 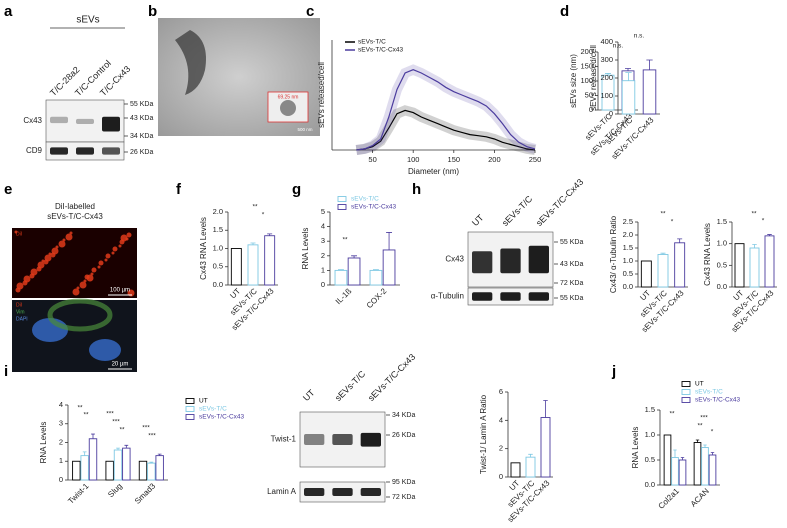 I want to click on line-band, so click(x=446, y=109).